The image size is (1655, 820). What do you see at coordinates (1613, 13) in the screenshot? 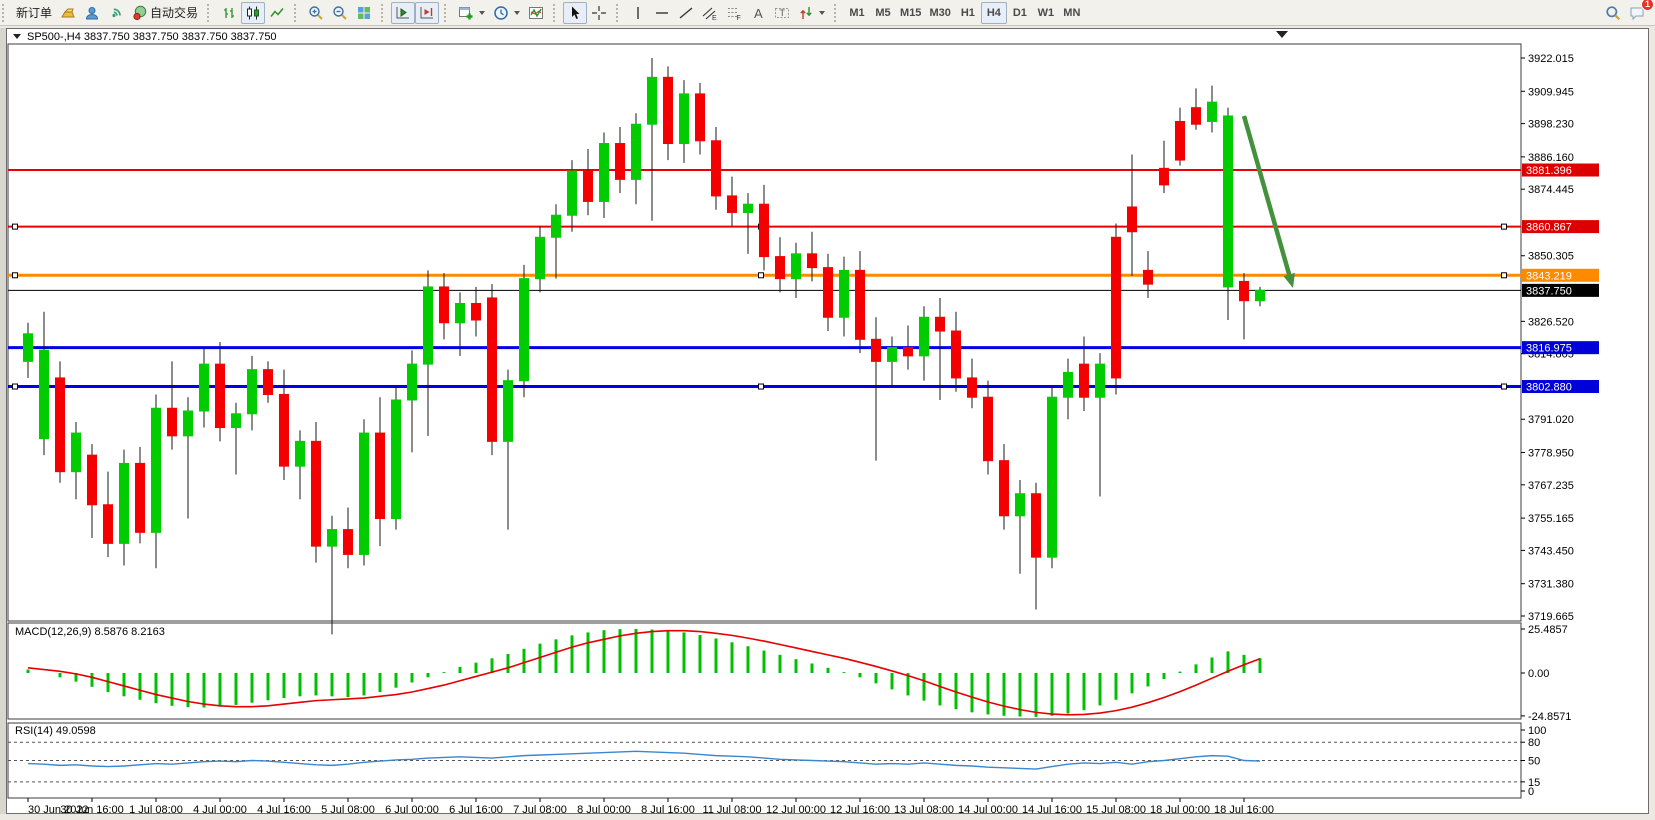
I see `symbol-search-button` at bounding box center [1613, 13].